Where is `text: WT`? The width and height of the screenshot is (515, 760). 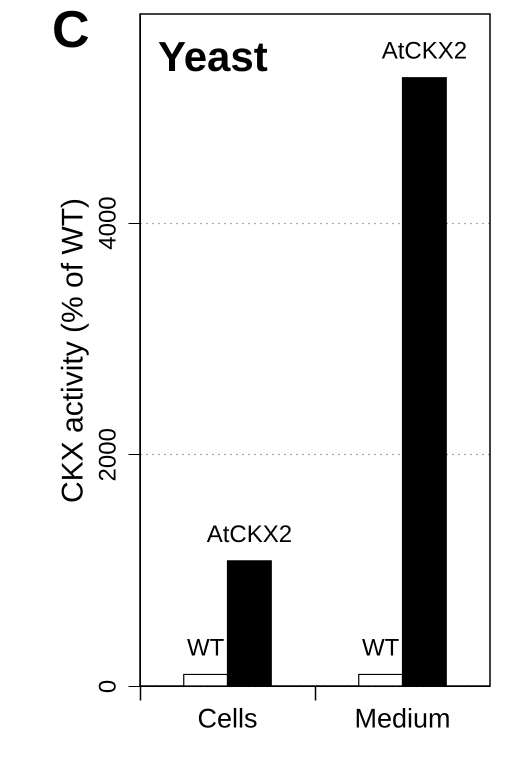
text: WT is located at coordinates (381, 648).